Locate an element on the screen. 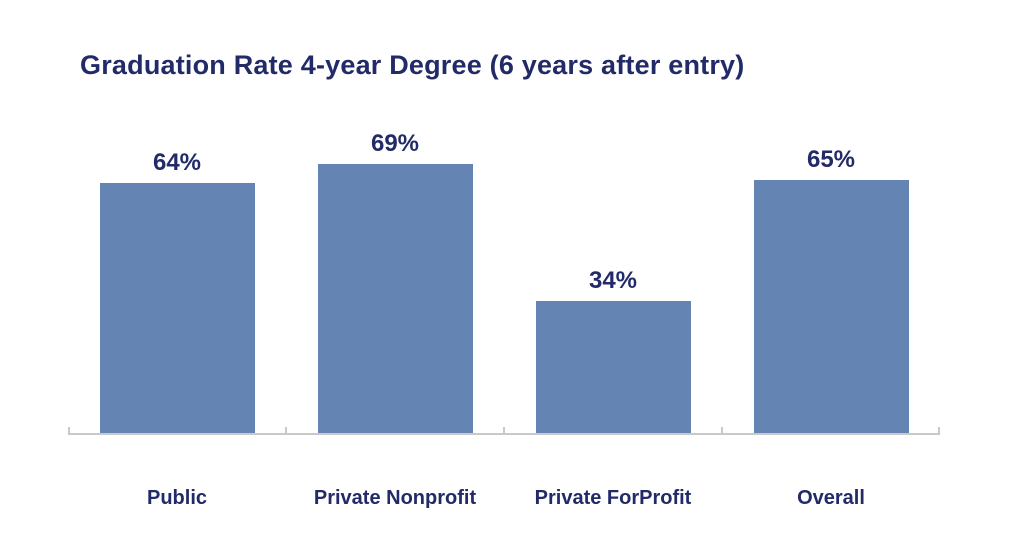 This screenshot has width=1024, height=534. bar-group-private-nonprofit: 69% is located at coordinates (395, 238).